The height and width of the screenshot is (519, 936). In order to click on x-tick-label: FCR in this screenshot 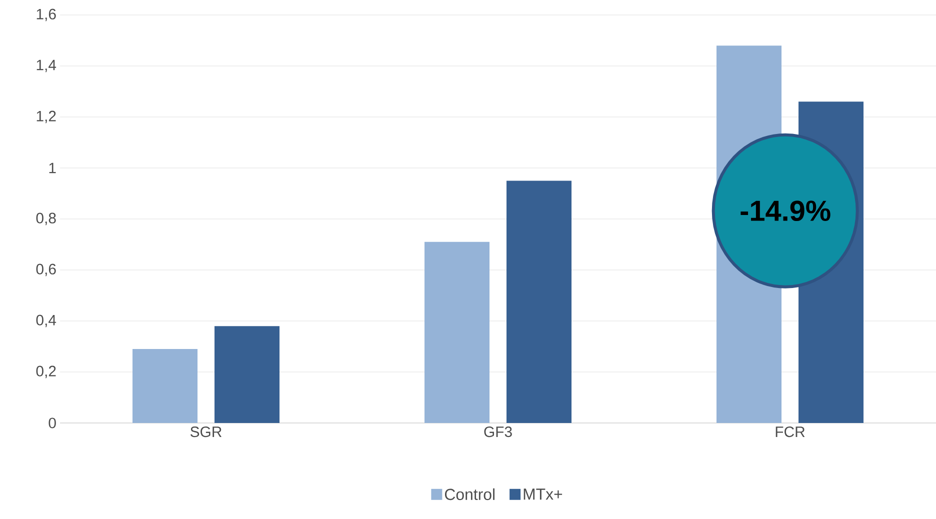, I will do `click(790, 432)`.